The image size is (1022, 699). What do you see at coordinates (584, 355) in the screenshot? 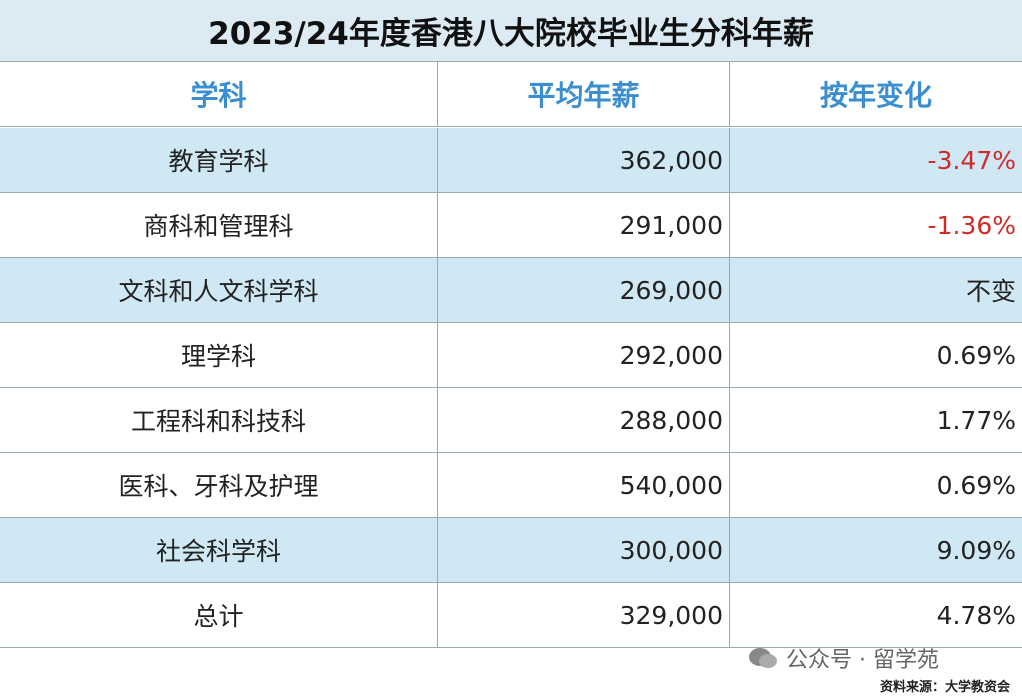
I see `table-cell: 292,000` at bounding box center [584, 355].